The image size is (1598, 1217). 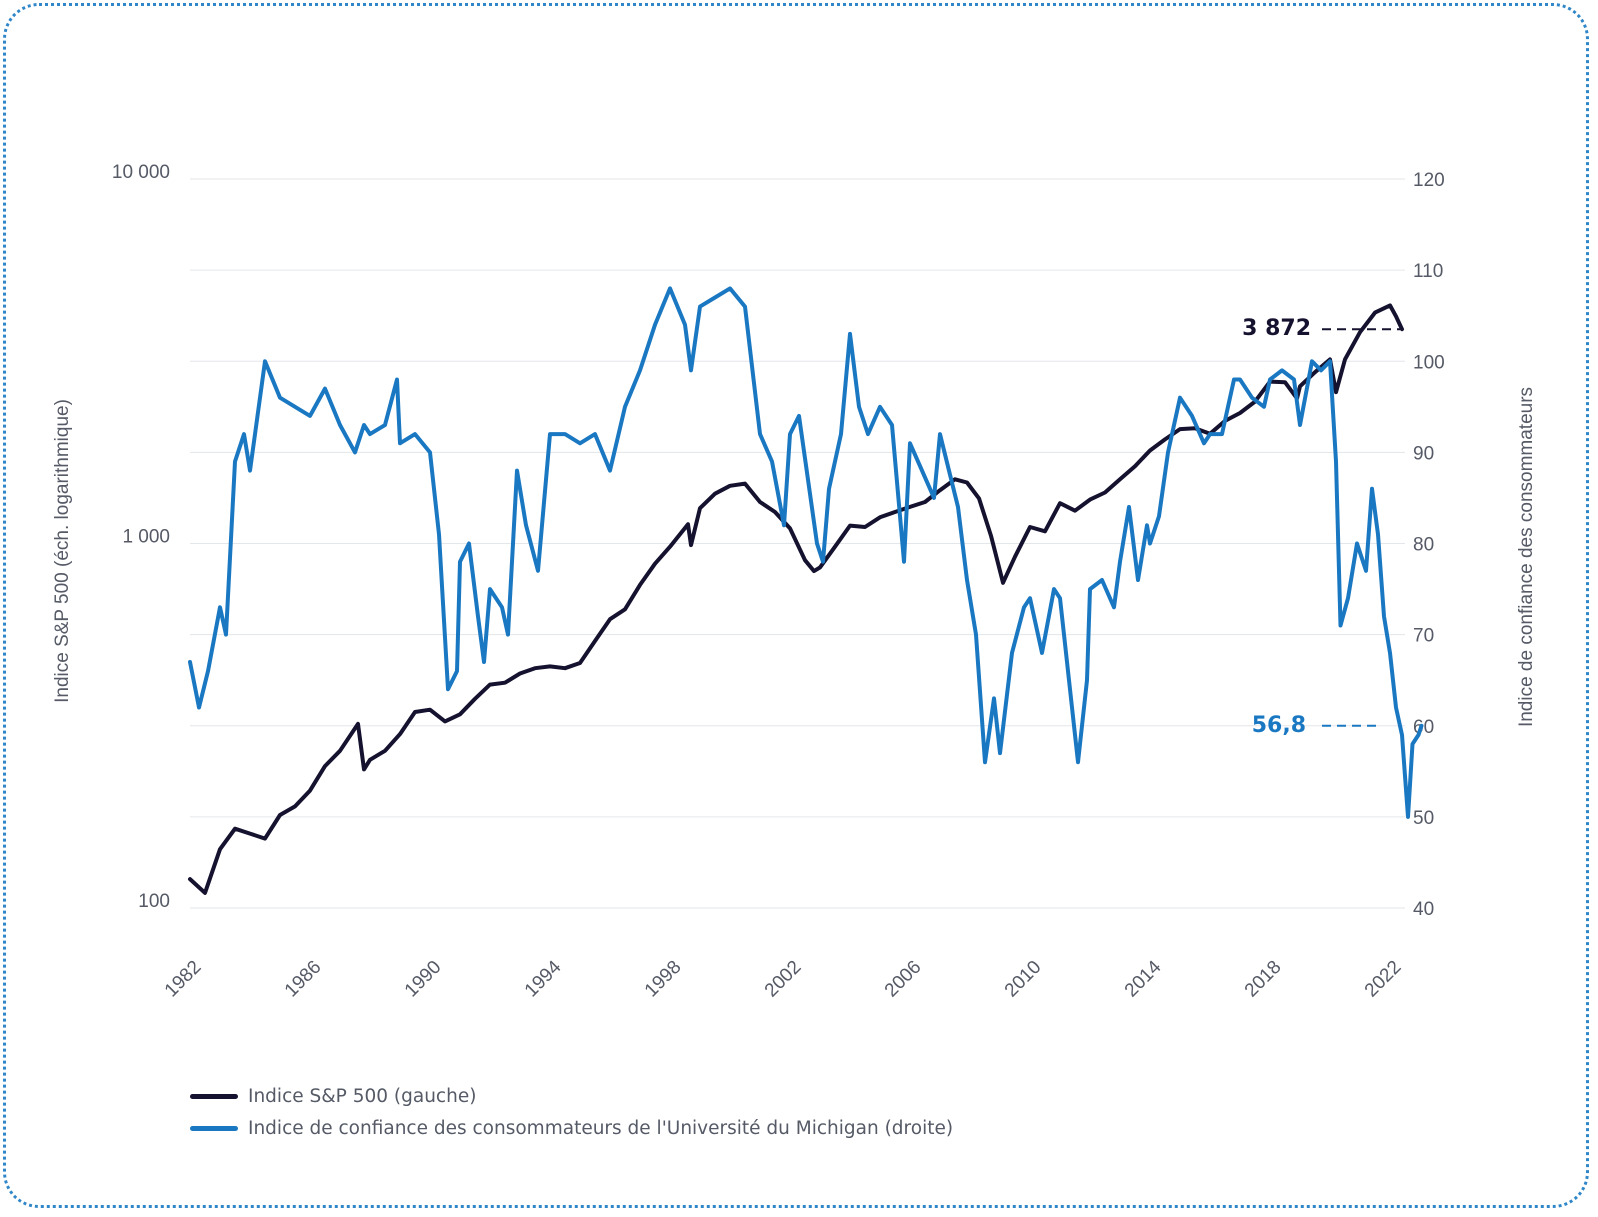 I want to click on left-tick-label: 1 000, so click(x=146, y=537).